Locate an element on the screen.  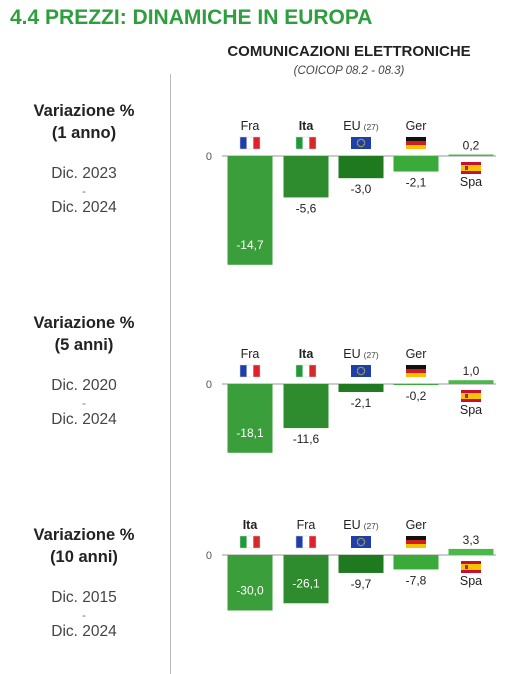
panel-3-dash: - is located at coordinates (84, 615).